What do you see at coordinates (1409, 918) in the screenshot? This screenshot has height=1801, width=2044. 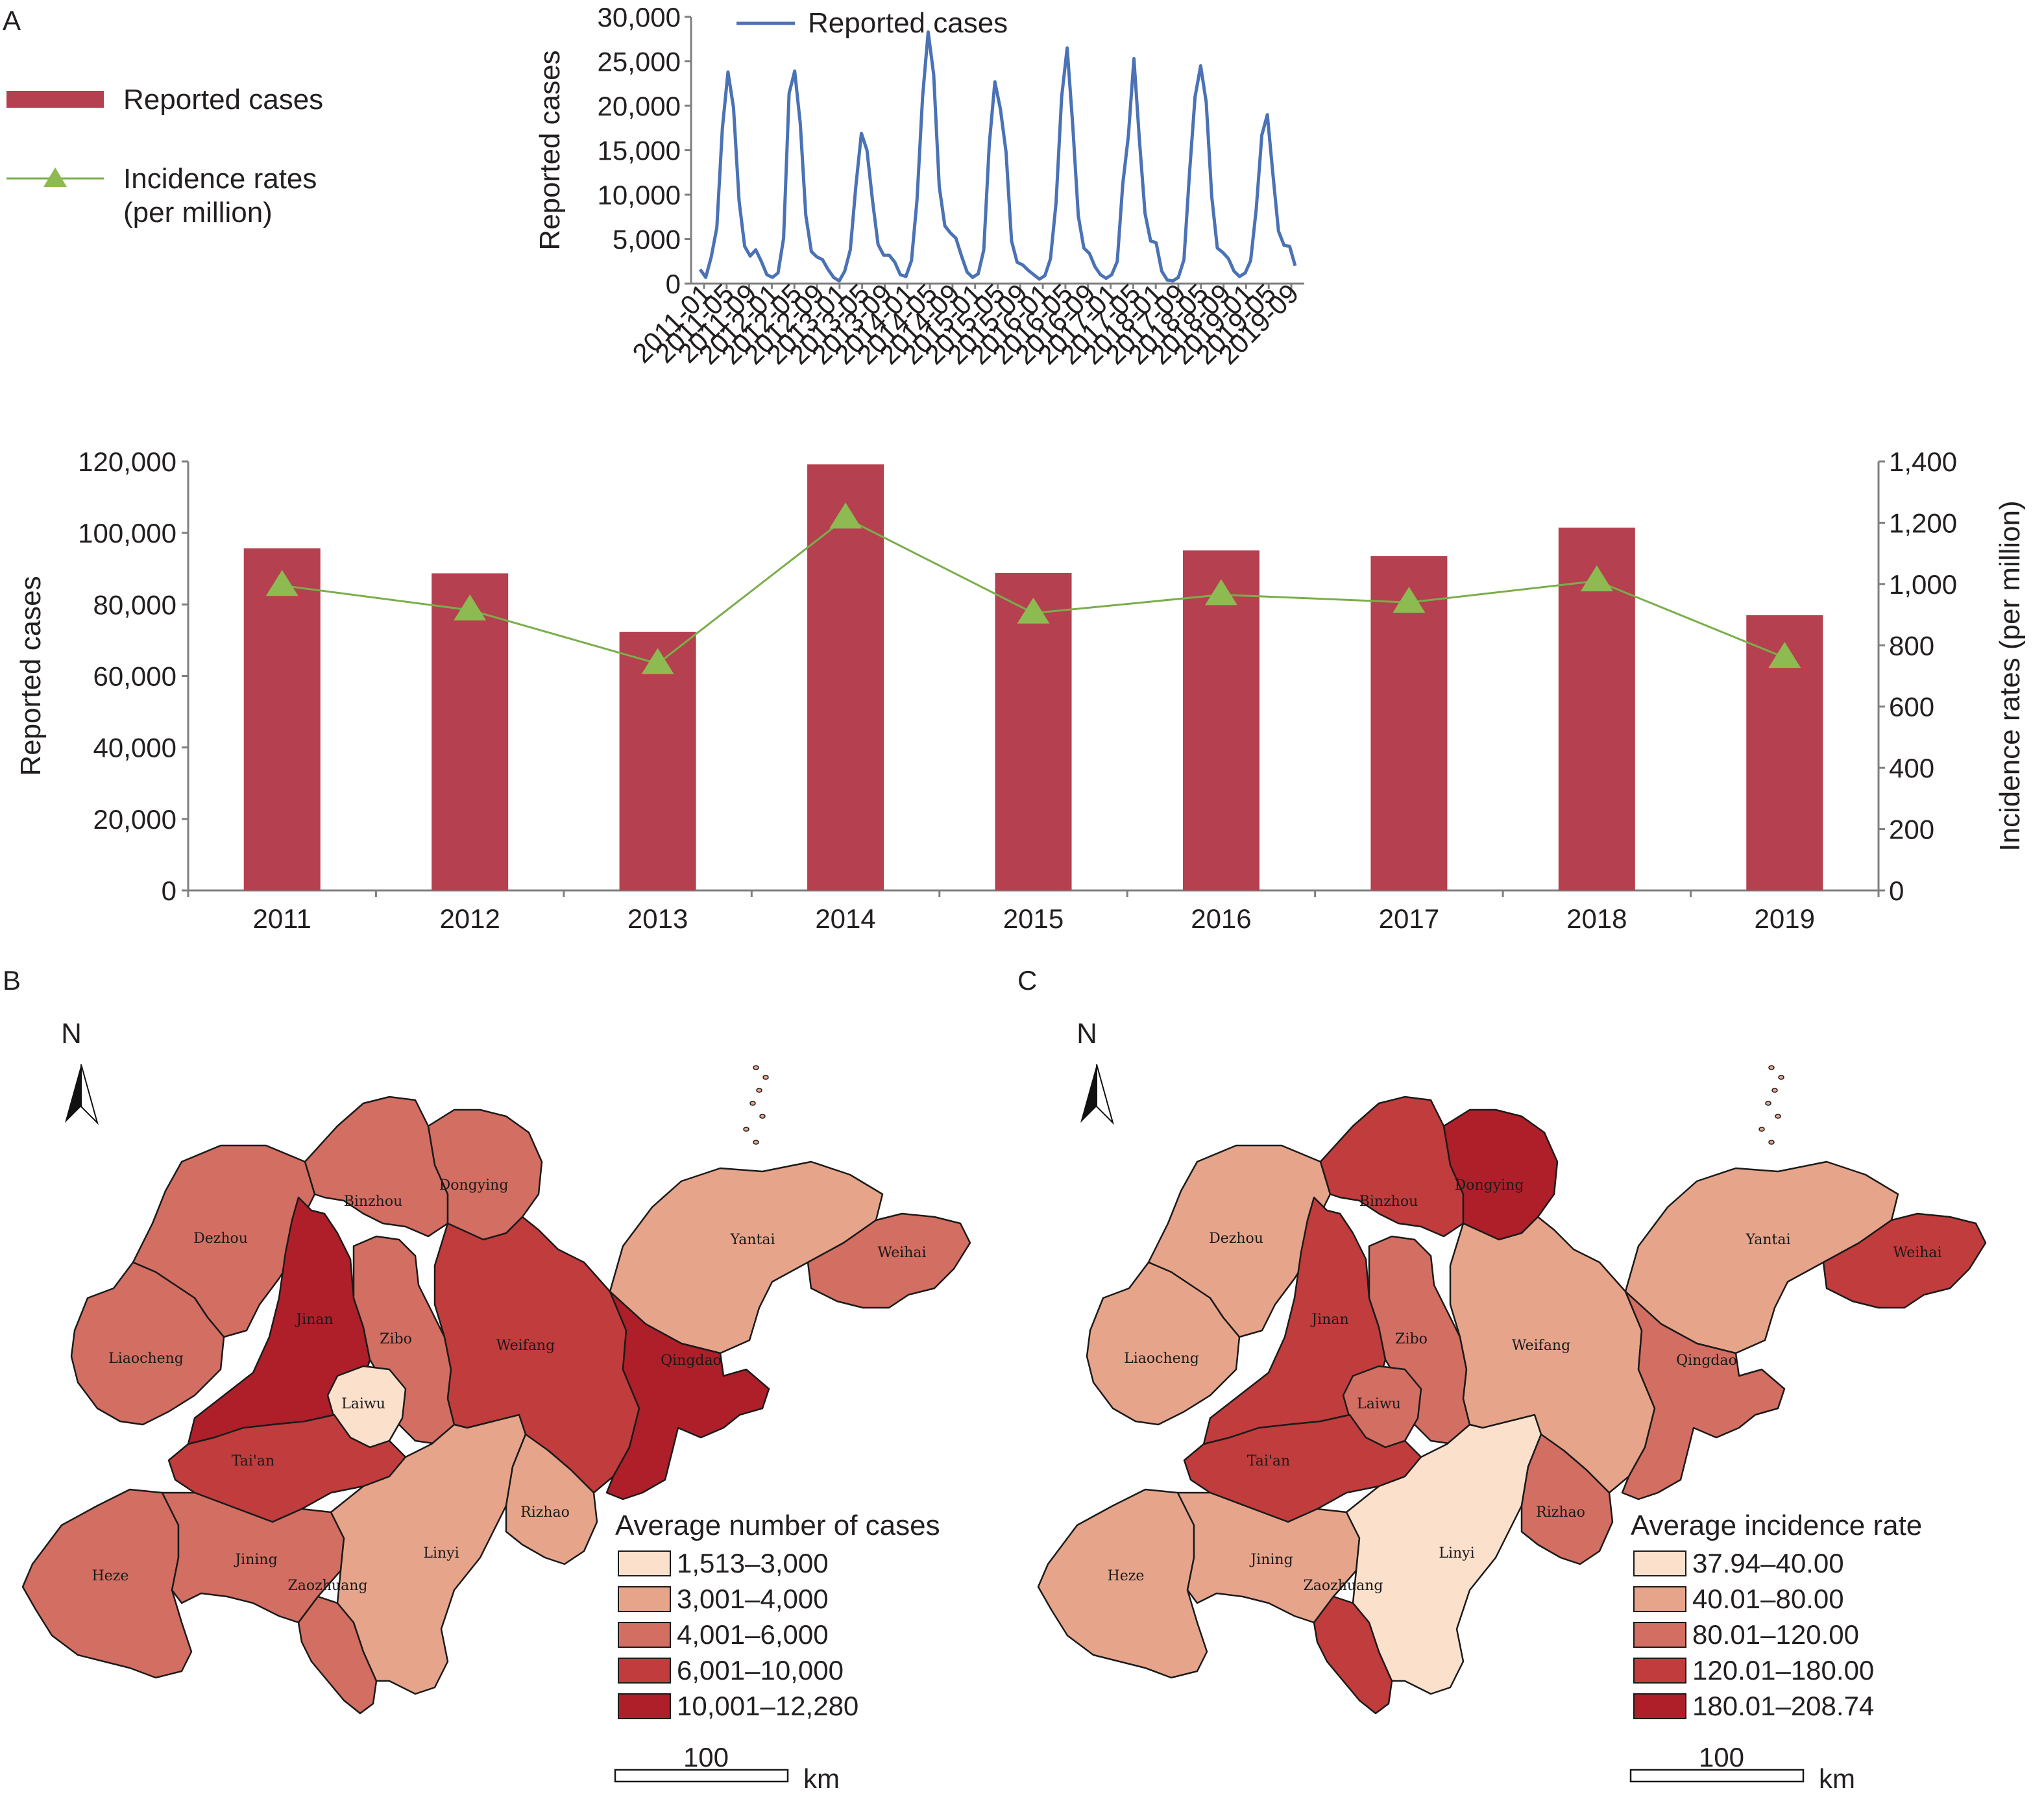 I see `annual-x-tick-label: 2017` at bounding box center [1409, 918].